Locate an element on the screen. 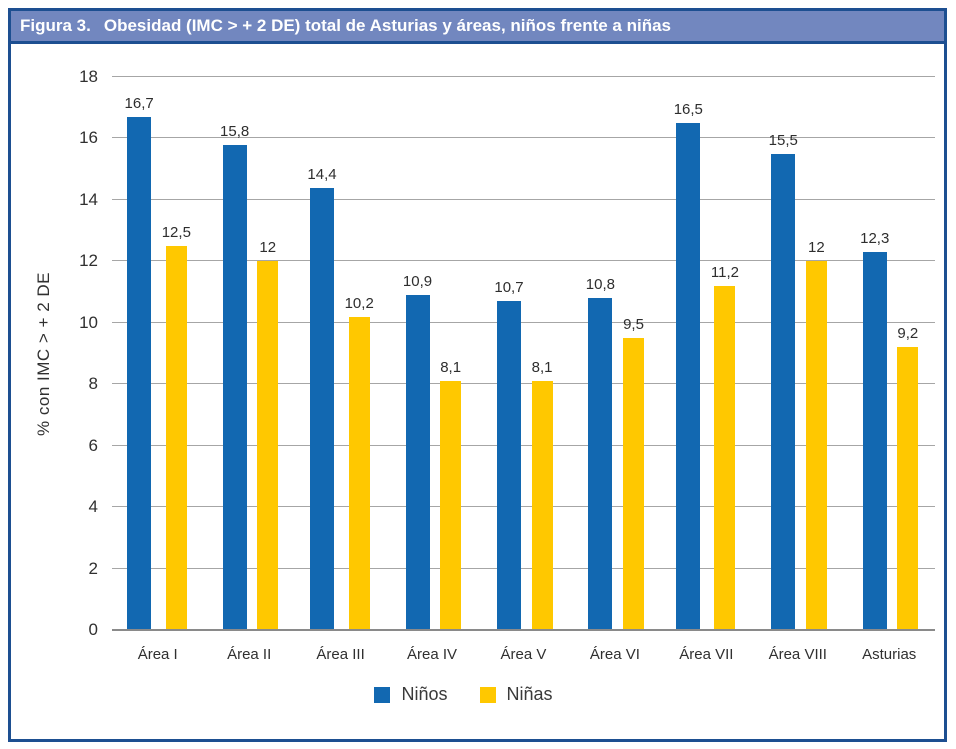  y-tick-label: 16 is located at coordinates (88, 138).